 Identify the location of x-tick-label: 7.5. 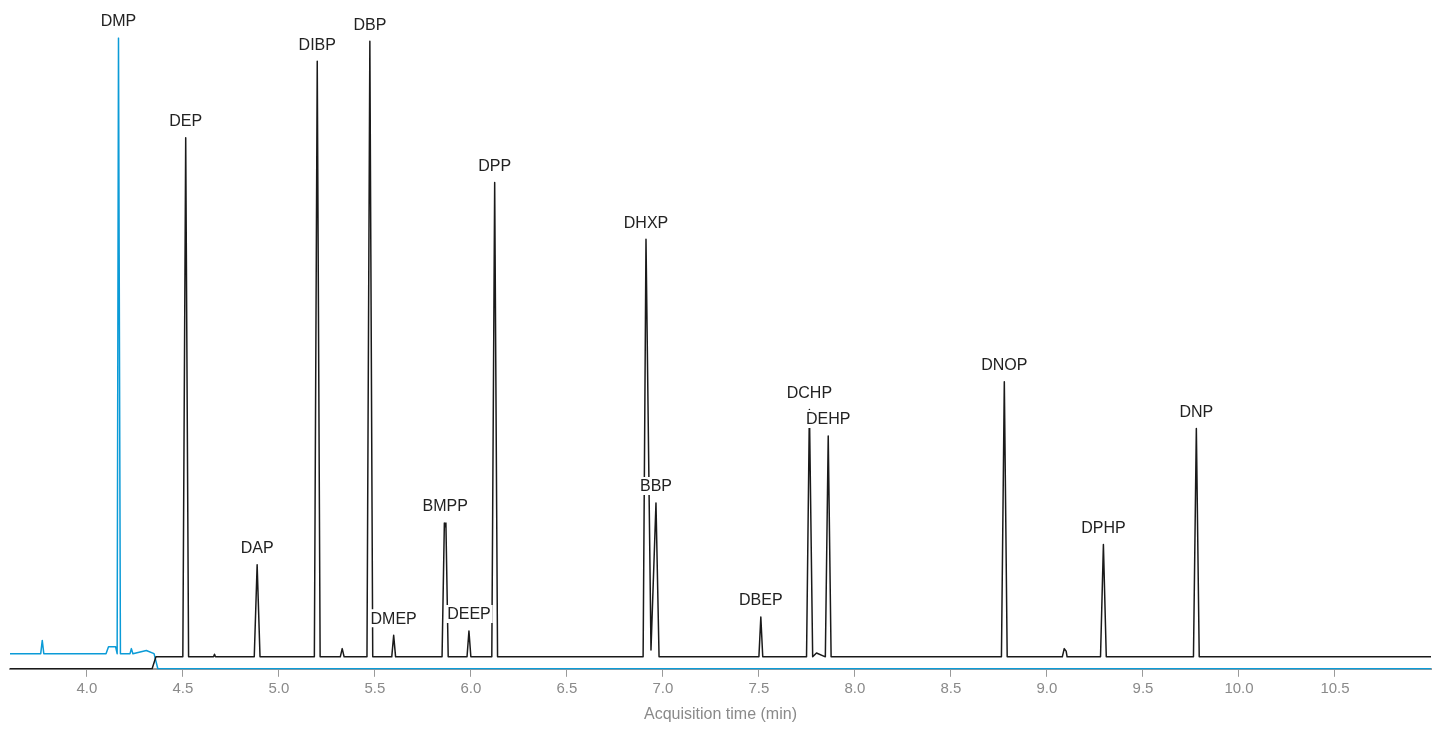
(759, 687).